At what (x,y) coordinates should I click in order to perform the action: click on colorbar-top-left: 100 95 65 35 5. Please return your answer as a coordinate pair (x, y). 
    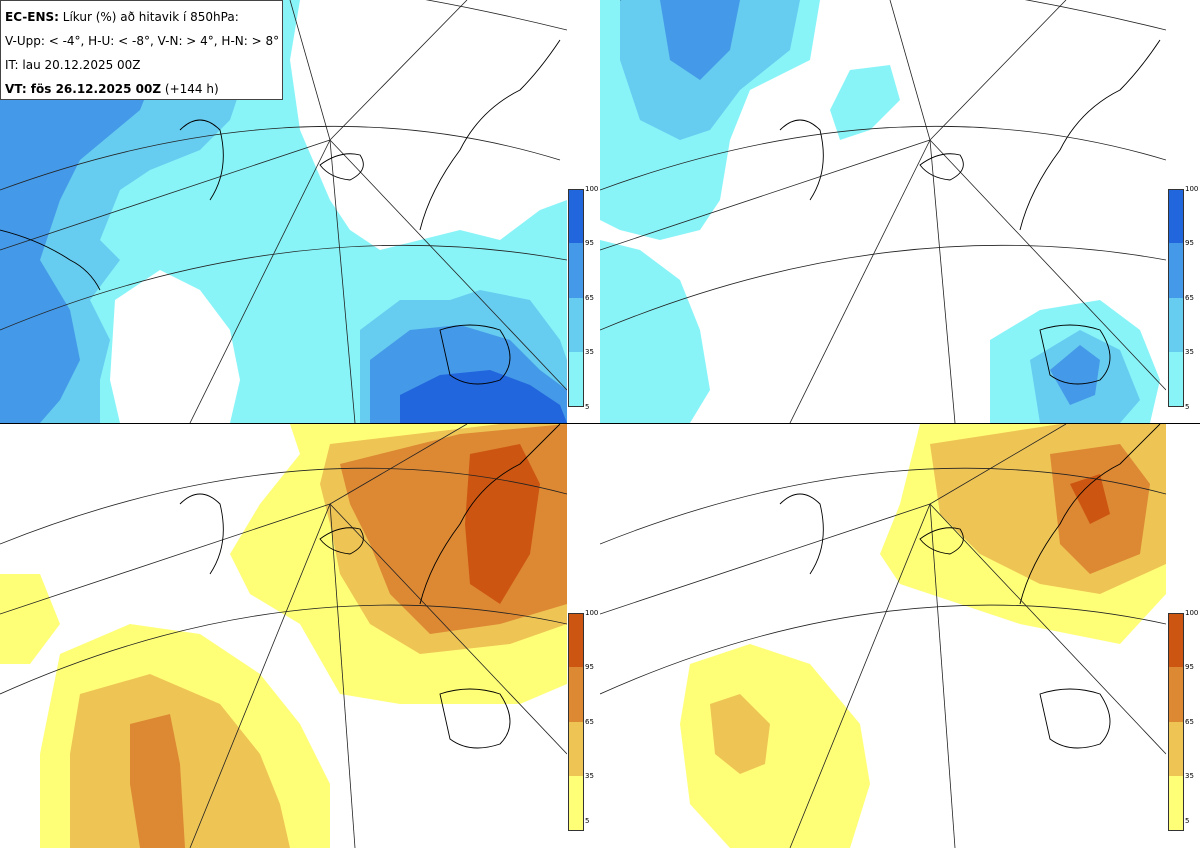
    Looking at the image, I should click on (583, 298).